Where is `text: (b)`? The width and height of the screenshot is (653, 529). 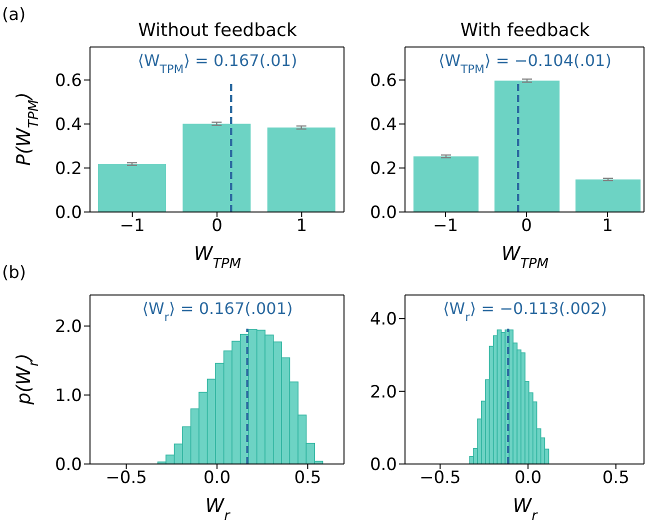
text: (b) is located at coordinates (14, 273).